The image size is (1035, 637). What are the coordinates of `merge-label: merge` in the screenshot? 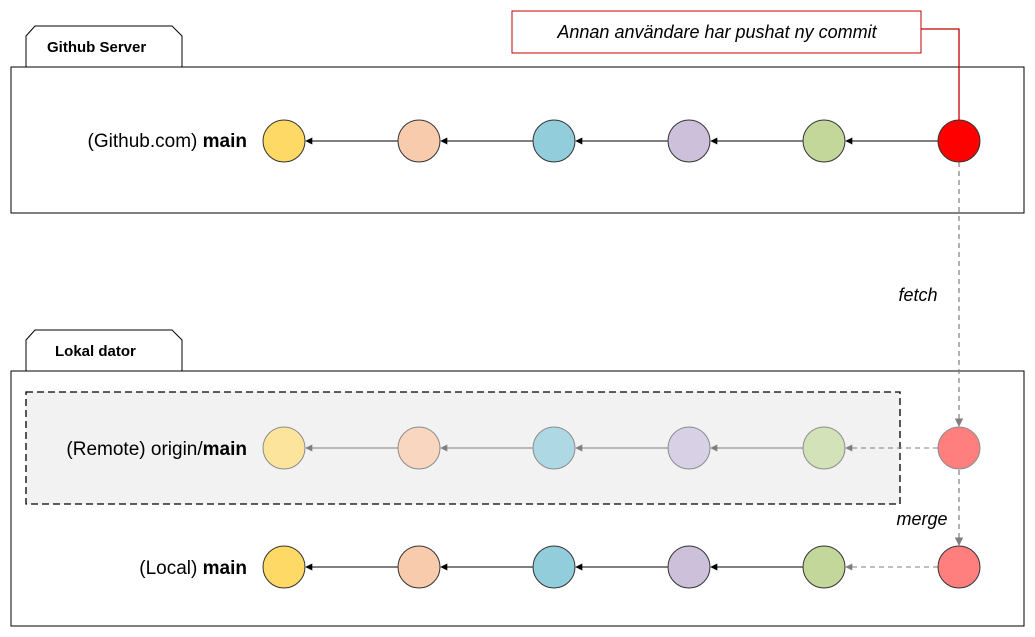 It's located at (921, 519).